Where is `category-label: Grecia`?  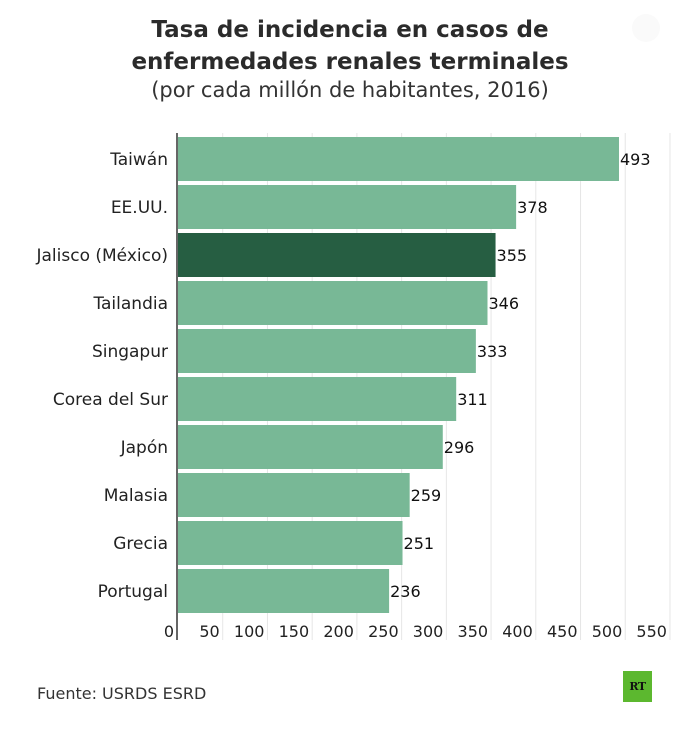
category-label: Grecia is located at coordinates (140, 544).